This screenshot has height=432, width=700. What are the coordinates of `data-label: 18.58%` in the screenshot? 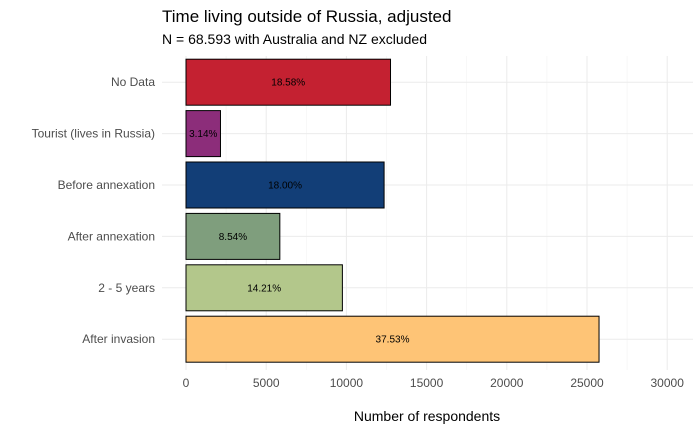 It's located at (288, 83).